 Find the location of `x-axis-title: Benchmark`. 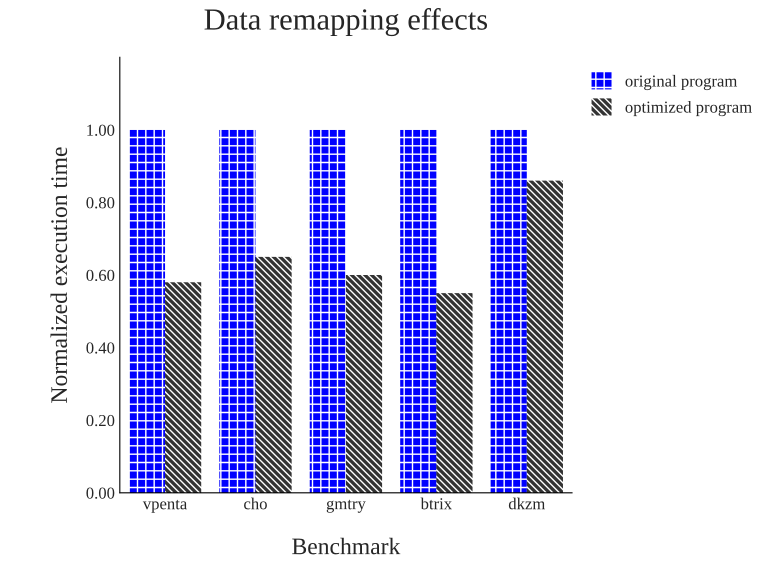

x-axis-title: Benchmark is located at coordinates (346, 546).